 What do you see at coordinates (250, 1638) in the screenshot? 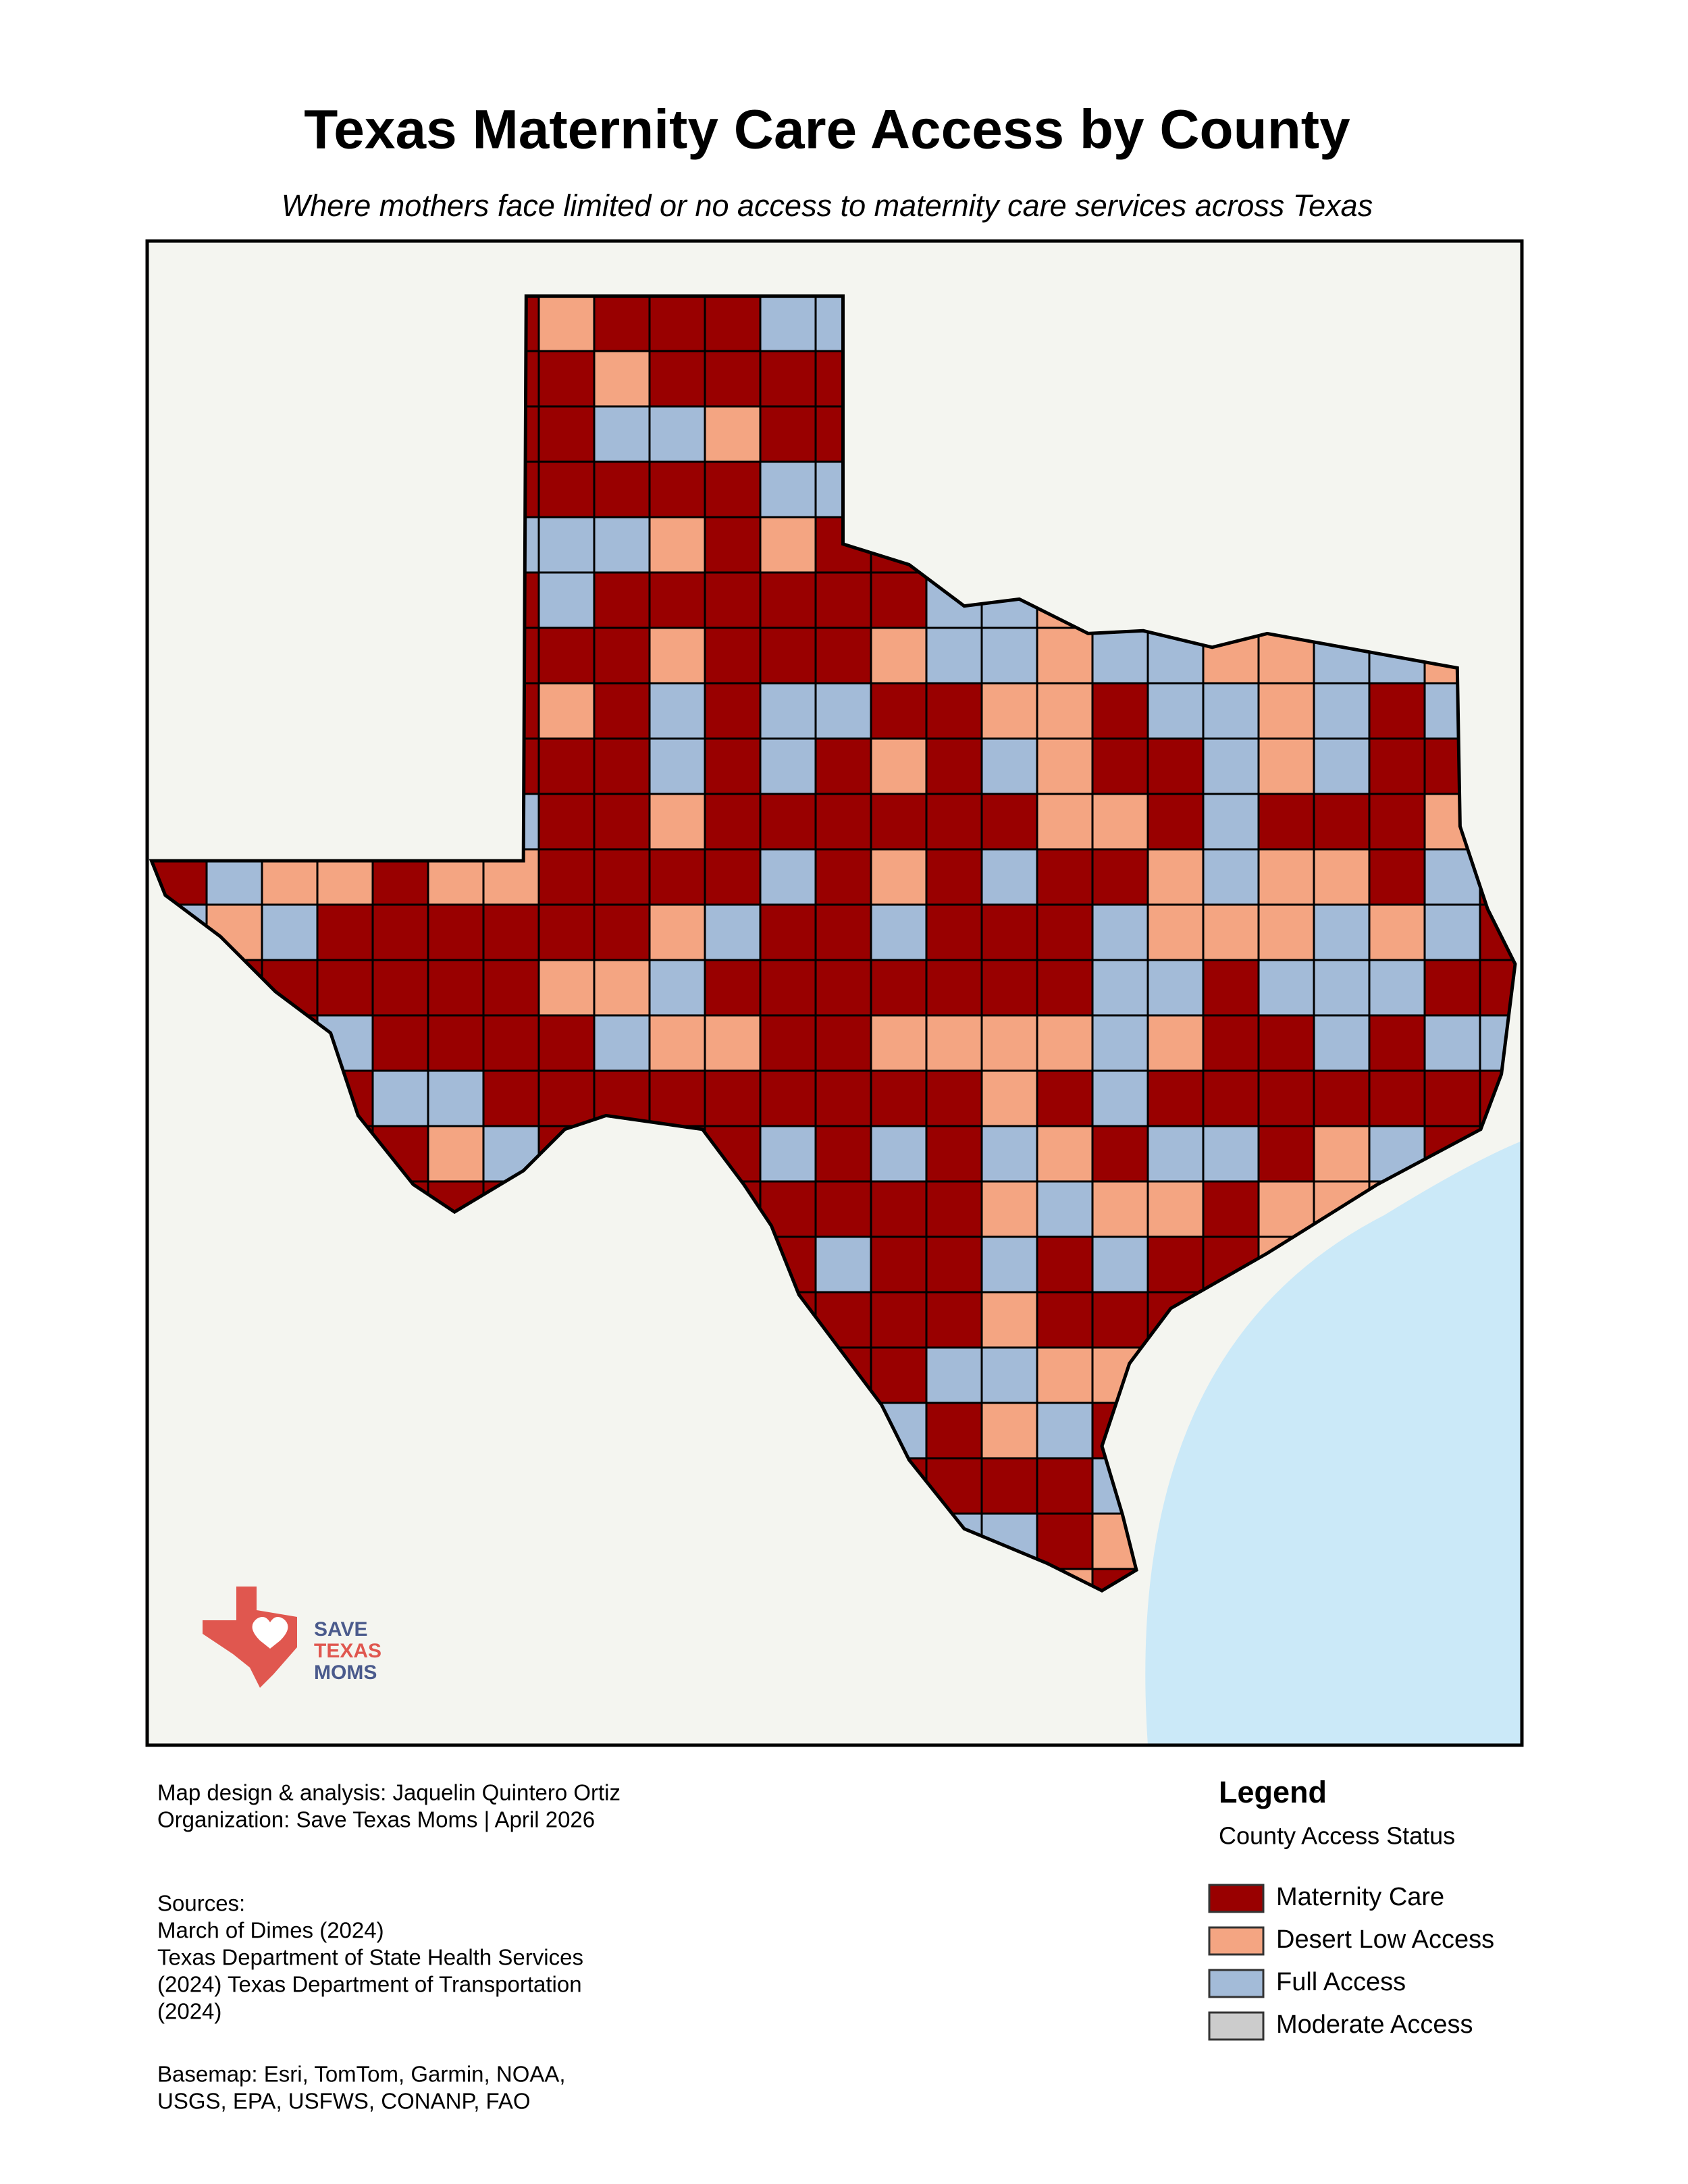
I see `logo` at bounding box center [250, 1638].